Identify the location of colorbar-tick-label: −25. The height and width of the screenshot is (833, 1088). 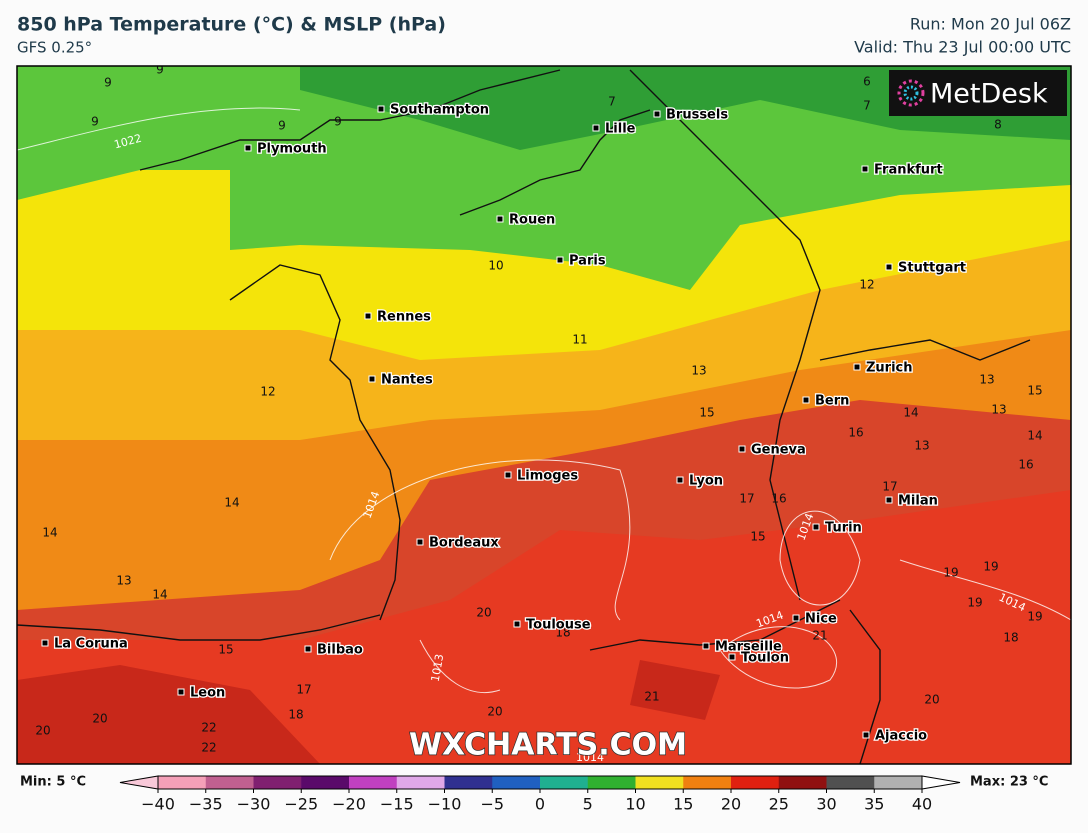
(301, 804).